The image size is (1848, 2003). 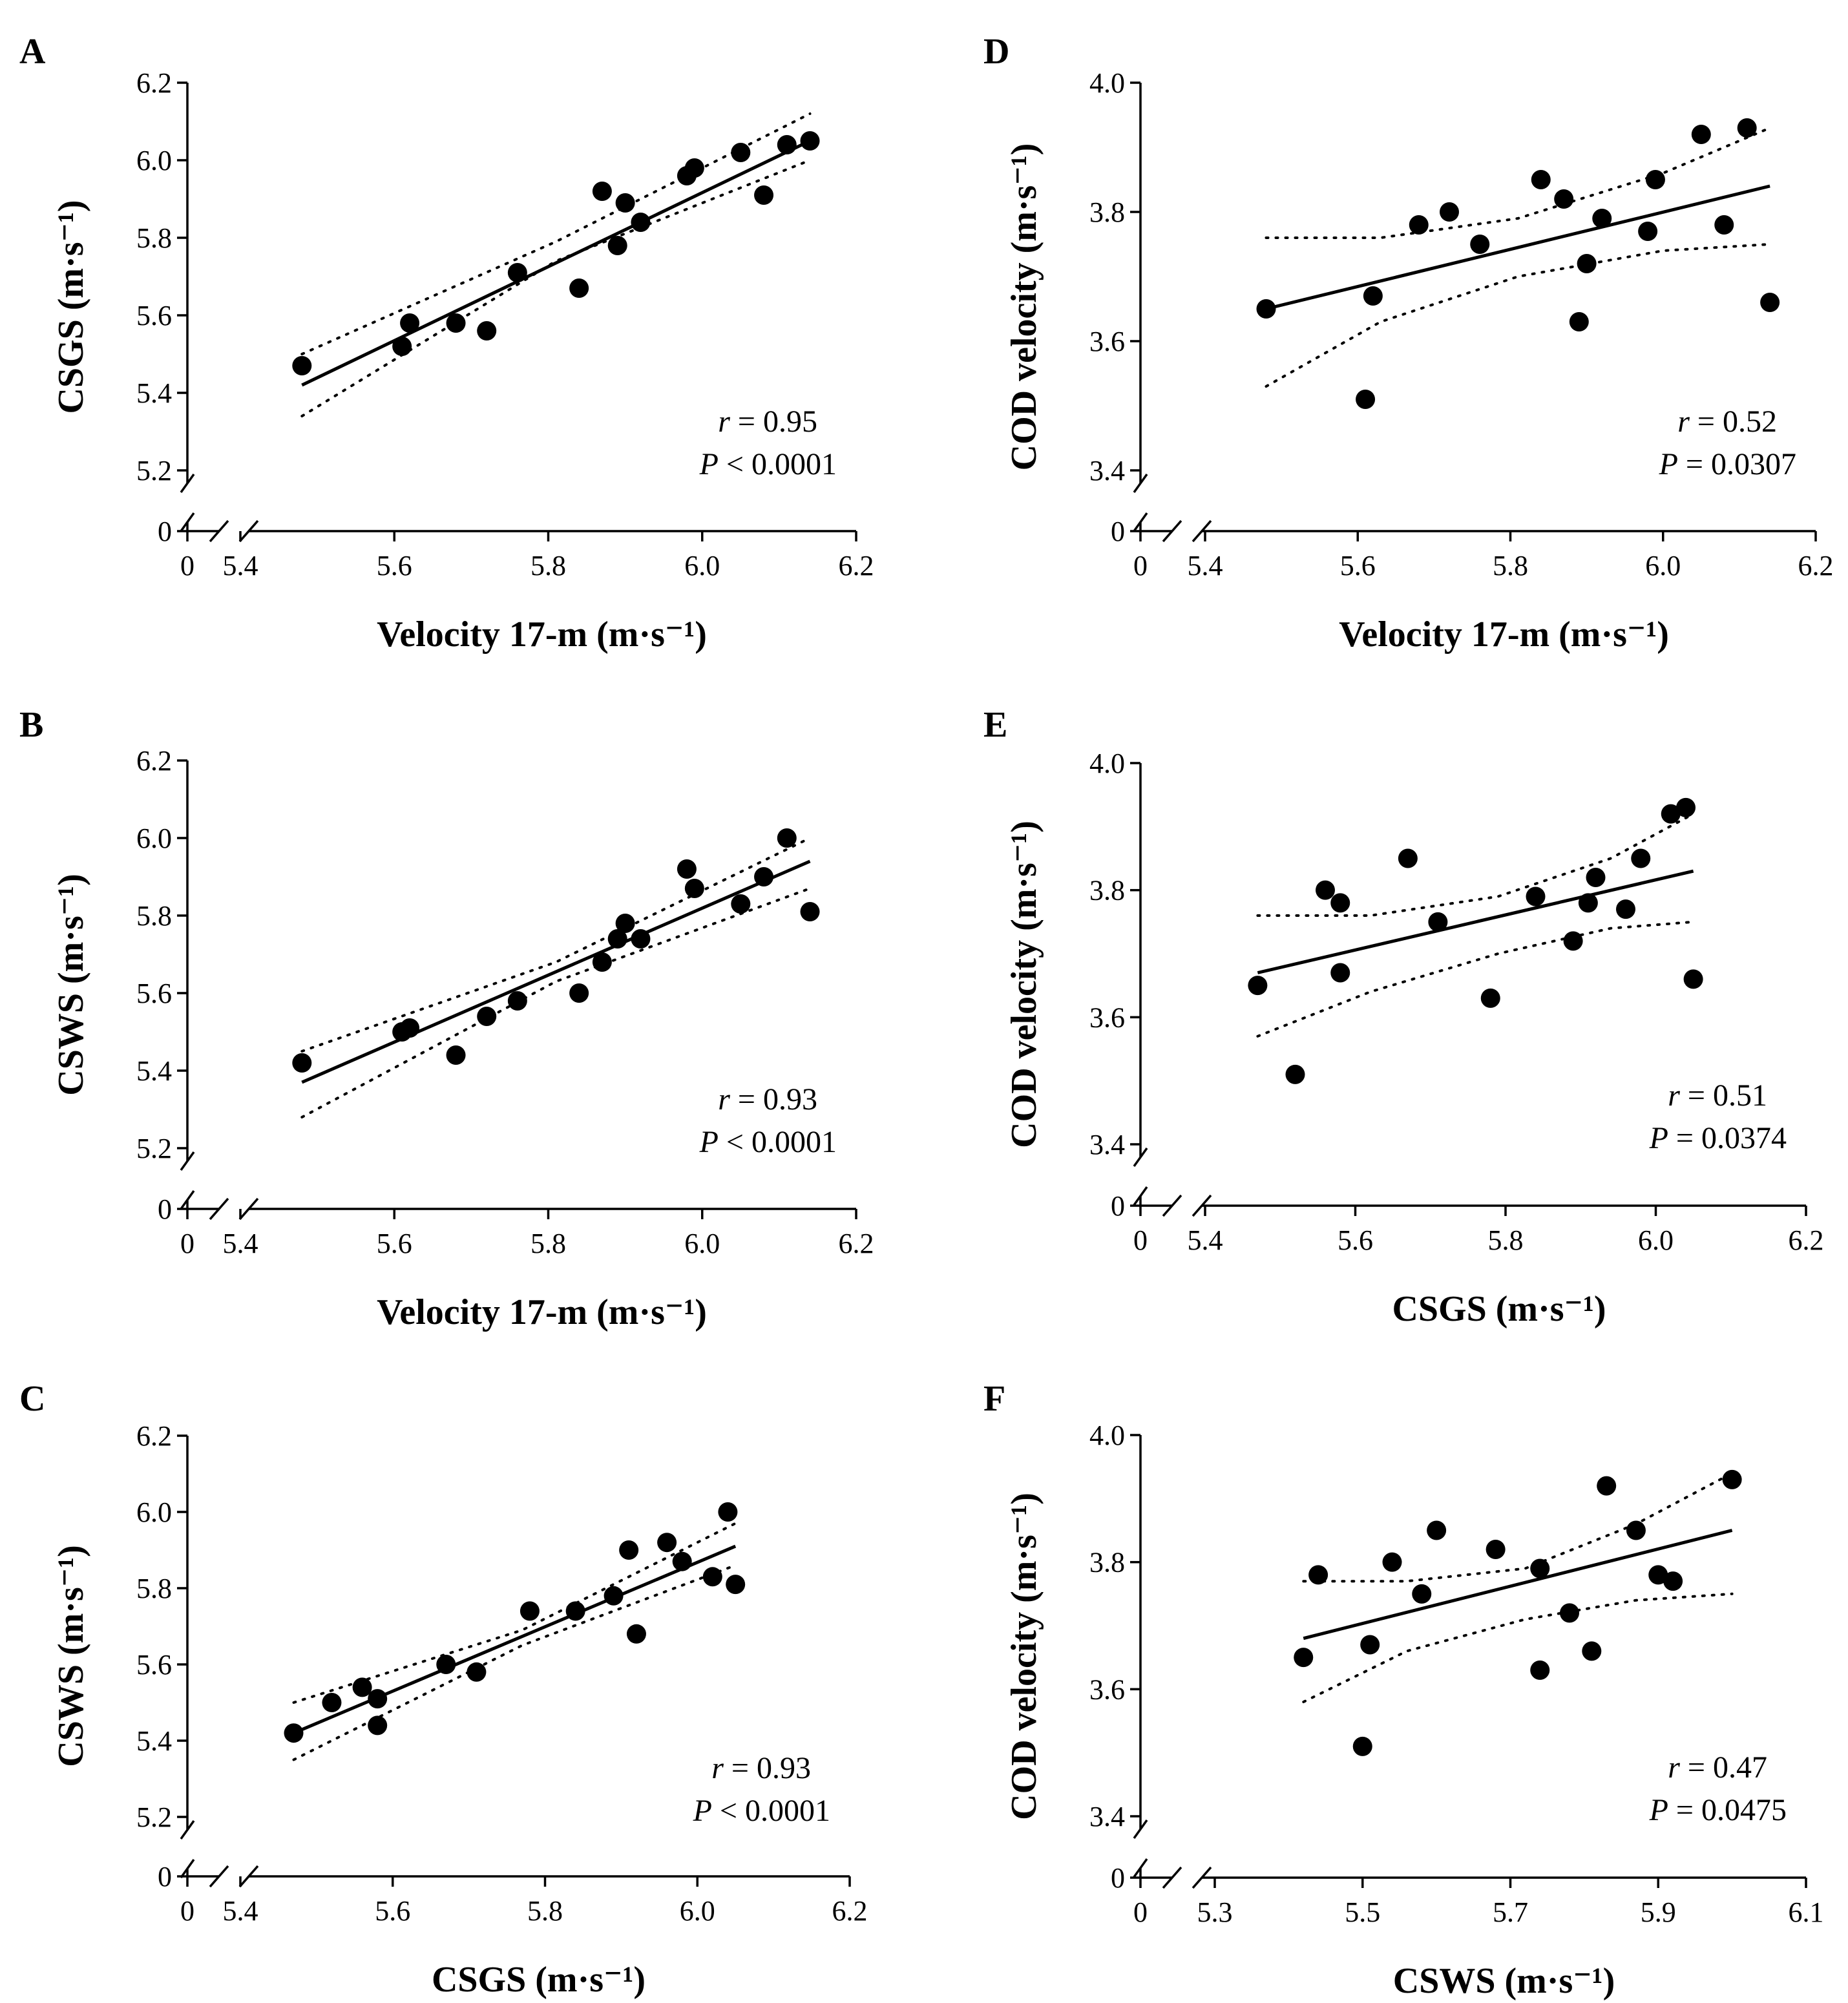 I want to click on r-number: = 0.47, so click(x=1728, y=1767).